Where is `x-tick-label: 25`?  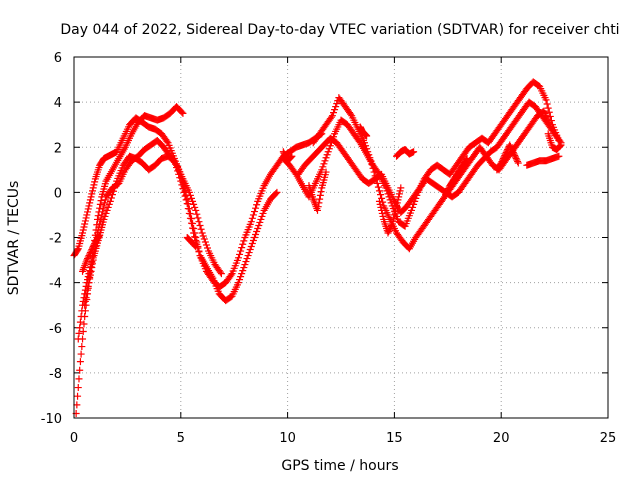 x-tick-label: 25 is located at coordinates (608, 438).